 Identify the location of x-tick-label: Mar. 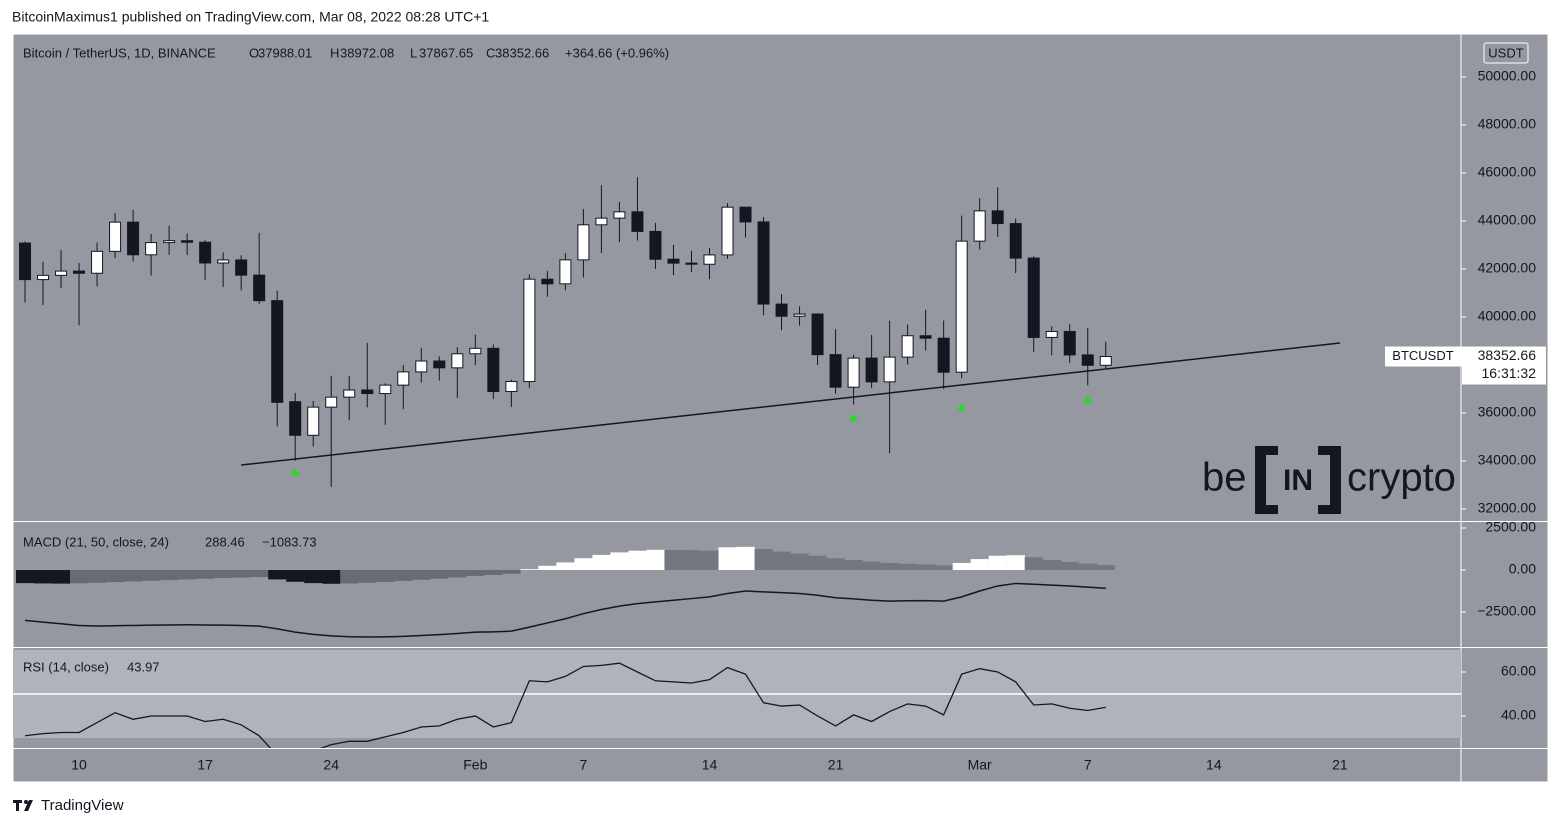
(980, 765).